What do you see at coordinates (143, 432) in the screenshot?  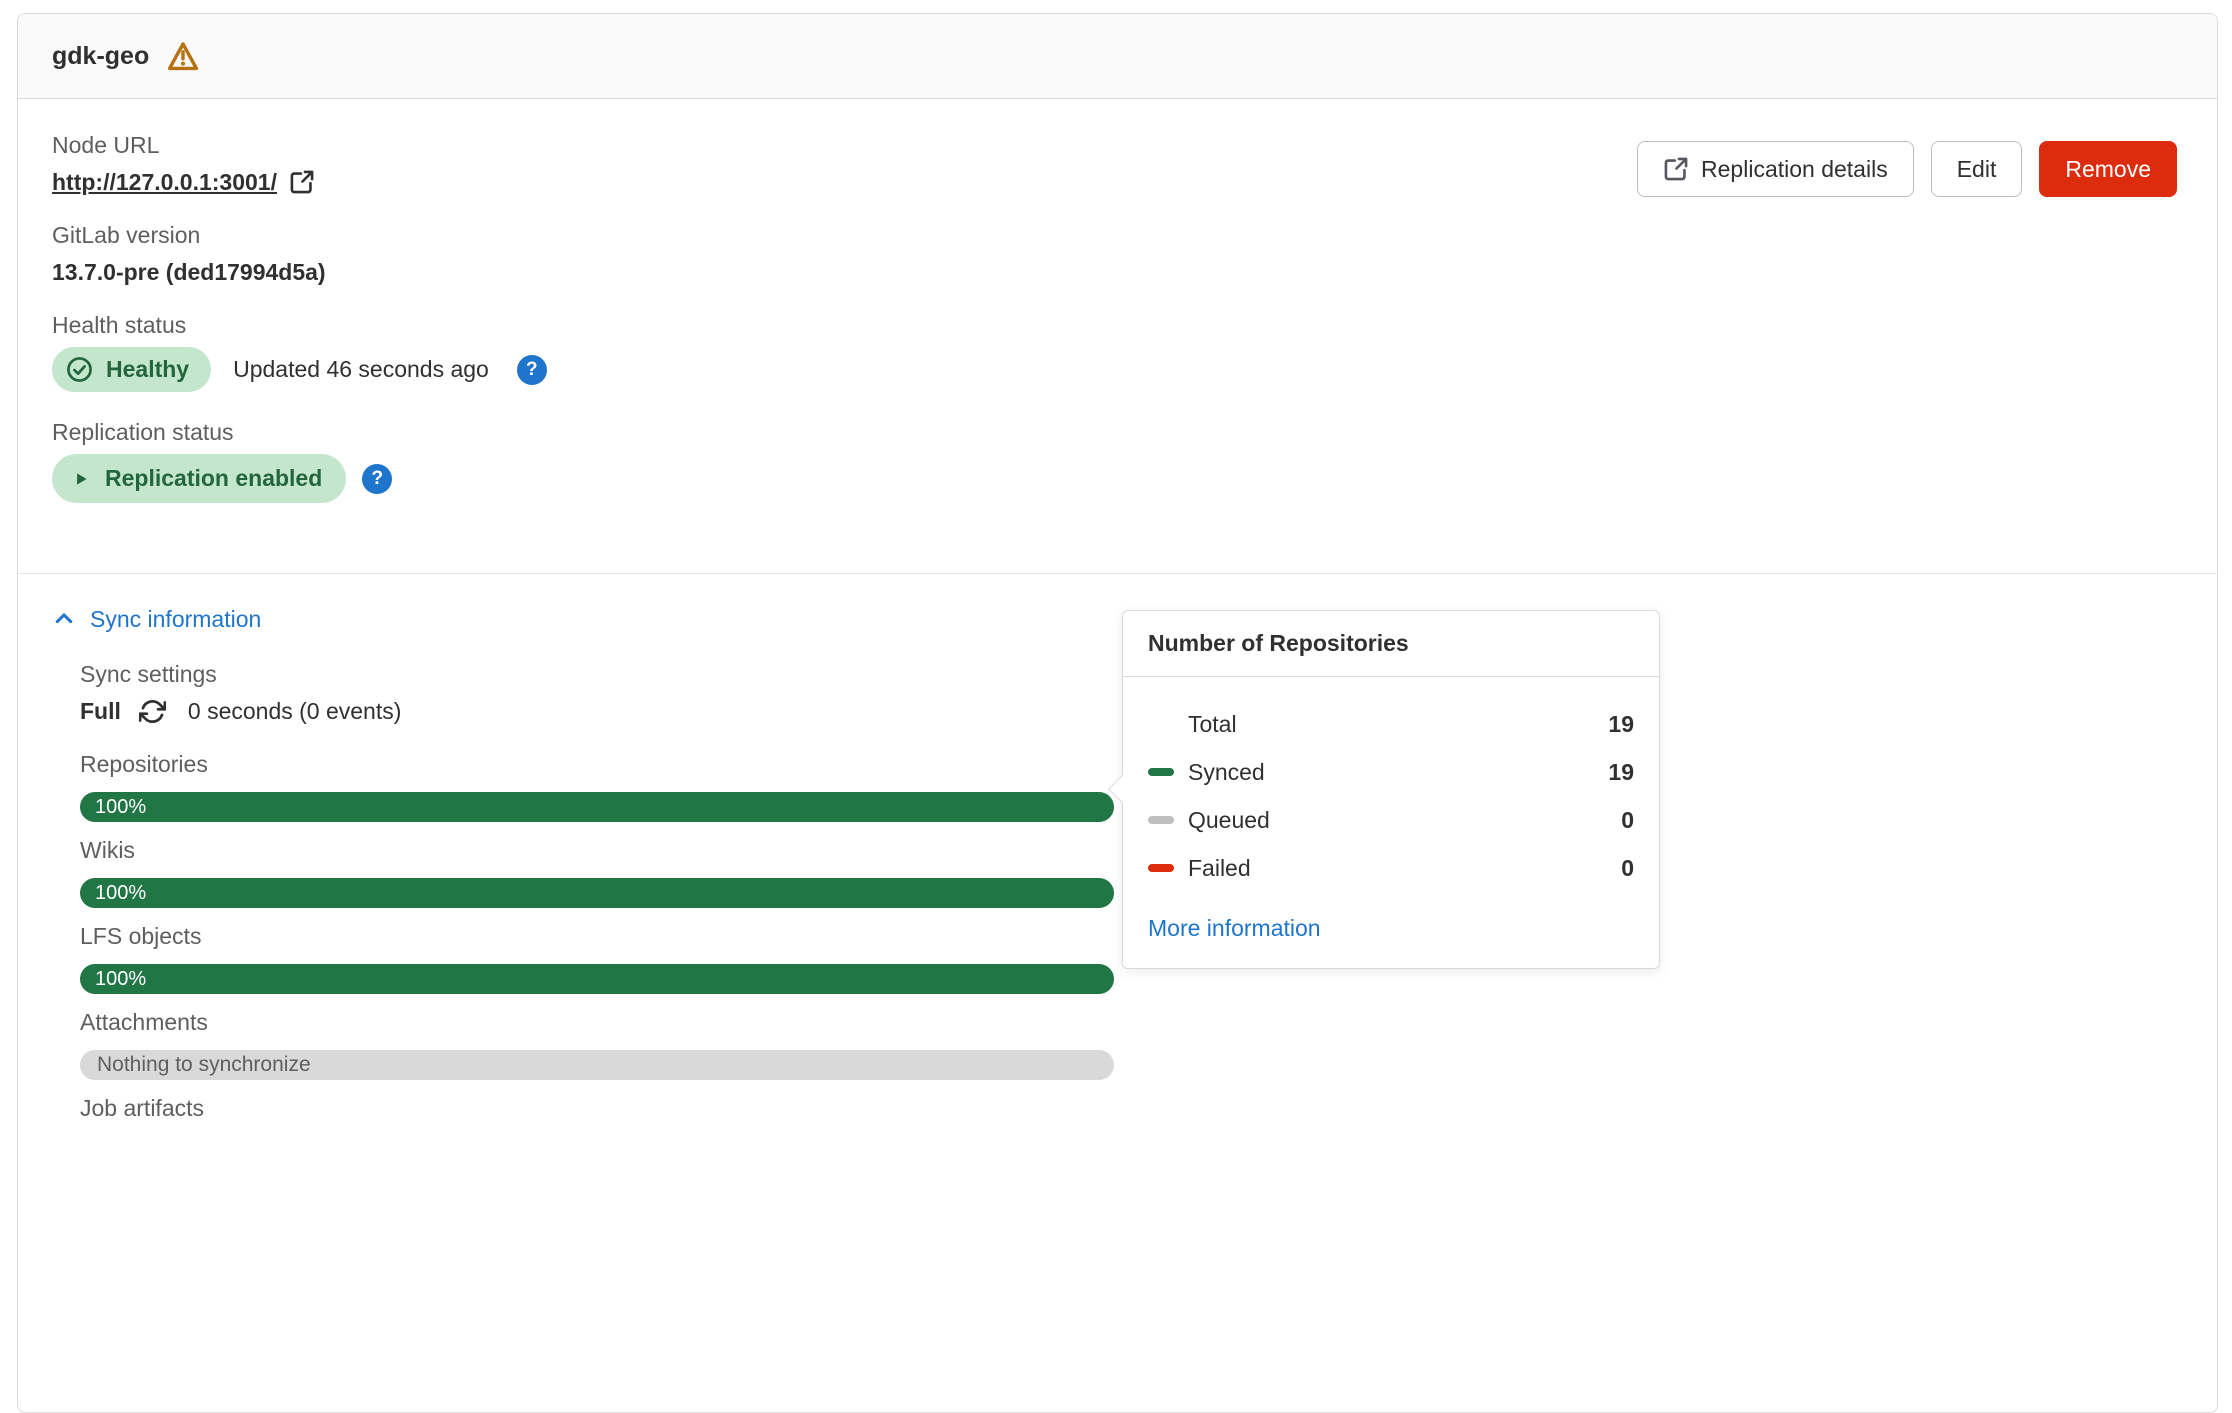 I see `replication-status-label: Replication status` at bounding box center [143, 432].